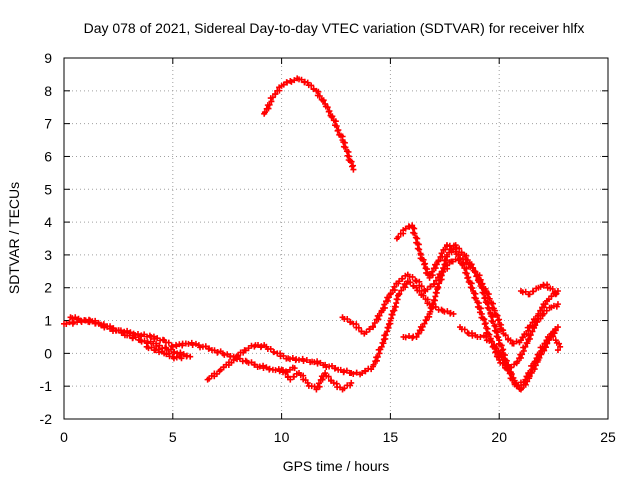 Image resolution: width=640 pixels, height=480 pixels. I want to click on y-tick-label: 0, so click(48, 353).